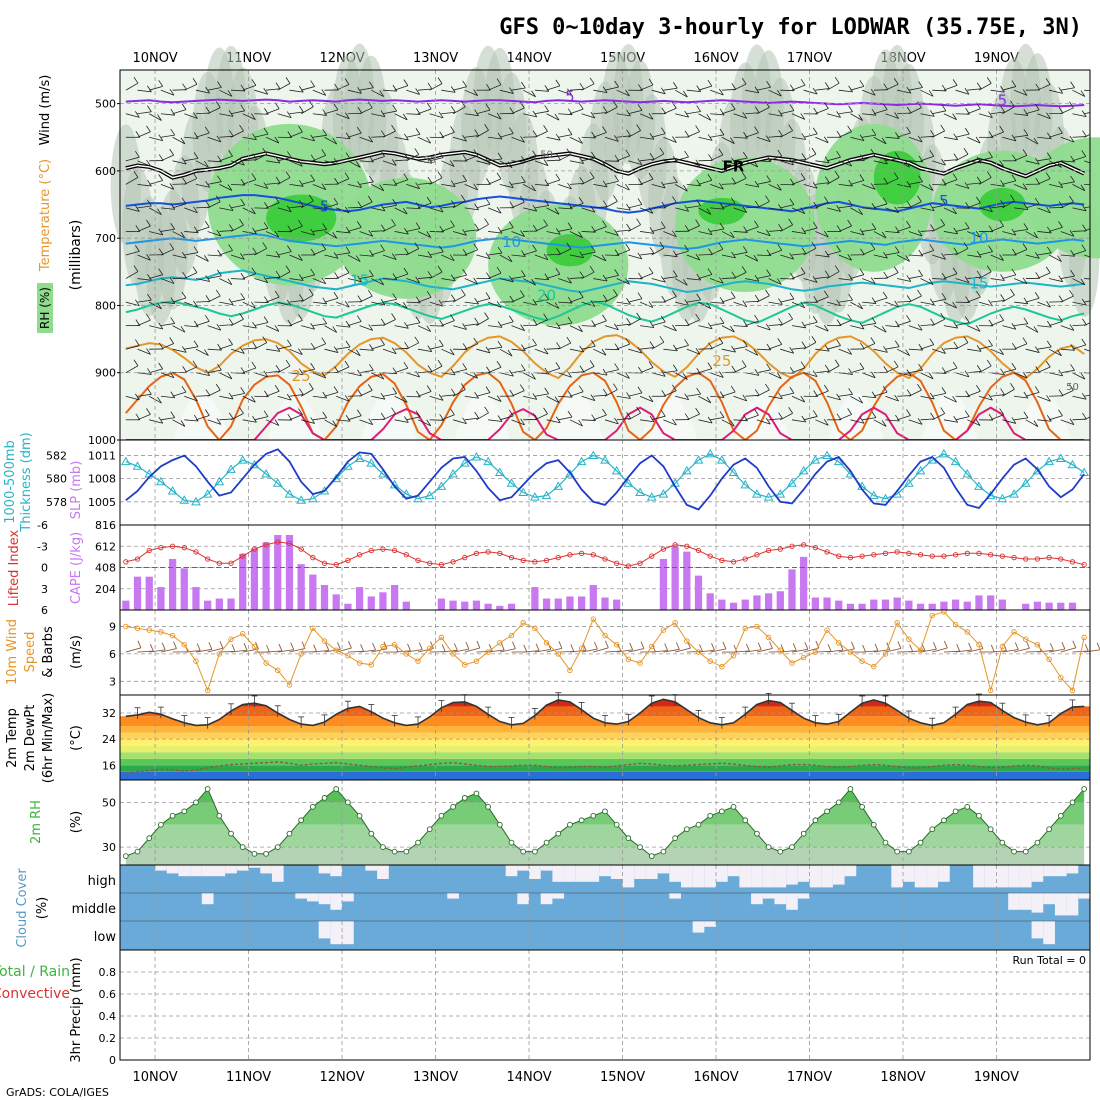  What do you see at coordinates (1045, 651) in the screenshot?
I see `surface-barb` at bounding box center [1045, 651].